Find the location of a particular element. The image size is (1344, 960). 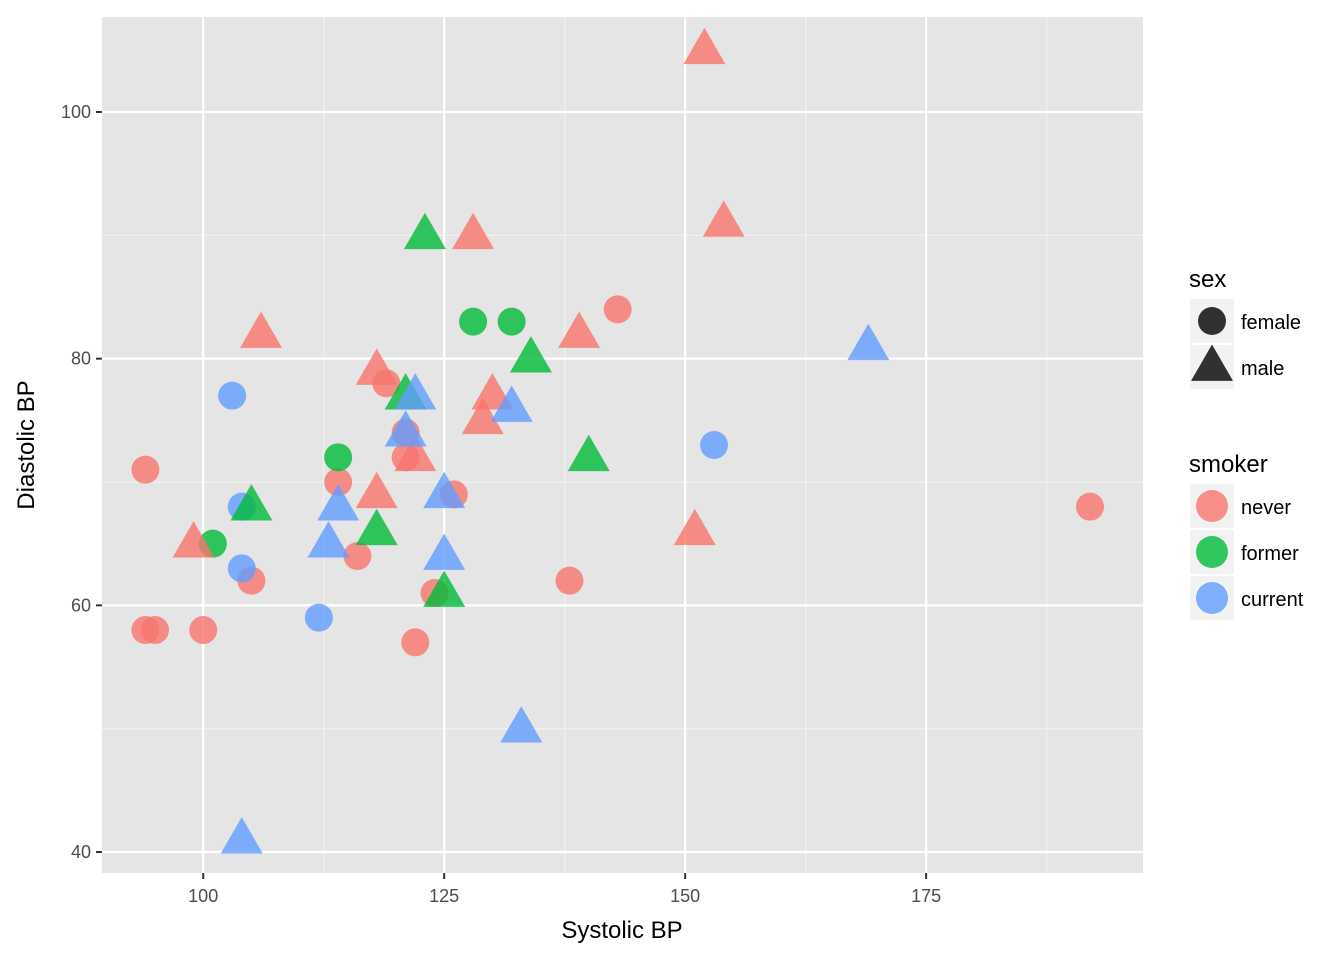

legend-key-triangle is located at coordinates (1212, 362).